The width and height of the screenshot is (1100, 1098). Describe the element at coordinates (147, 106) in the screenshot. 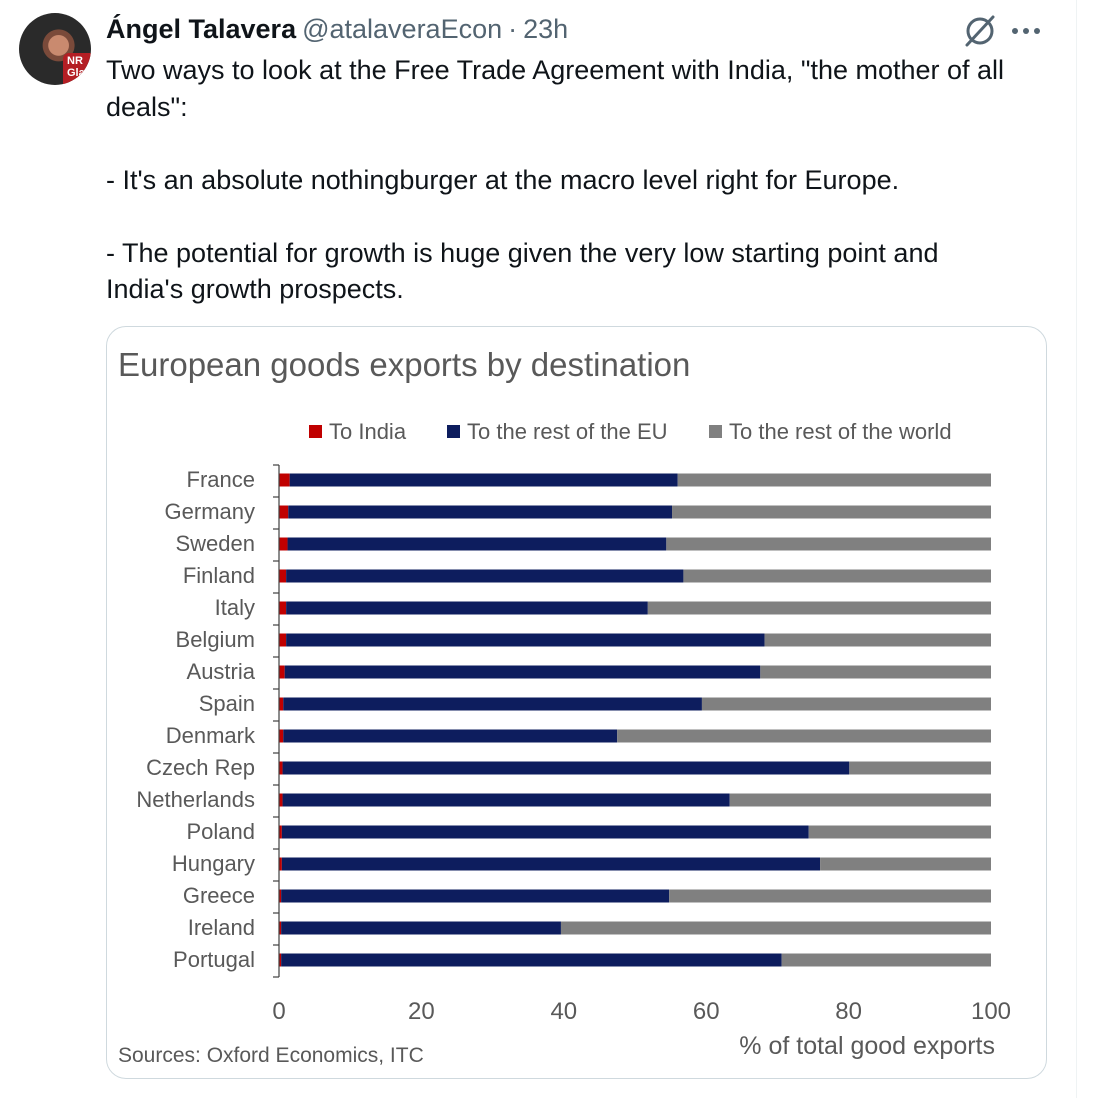

I see `text-line: deals":` at that location.